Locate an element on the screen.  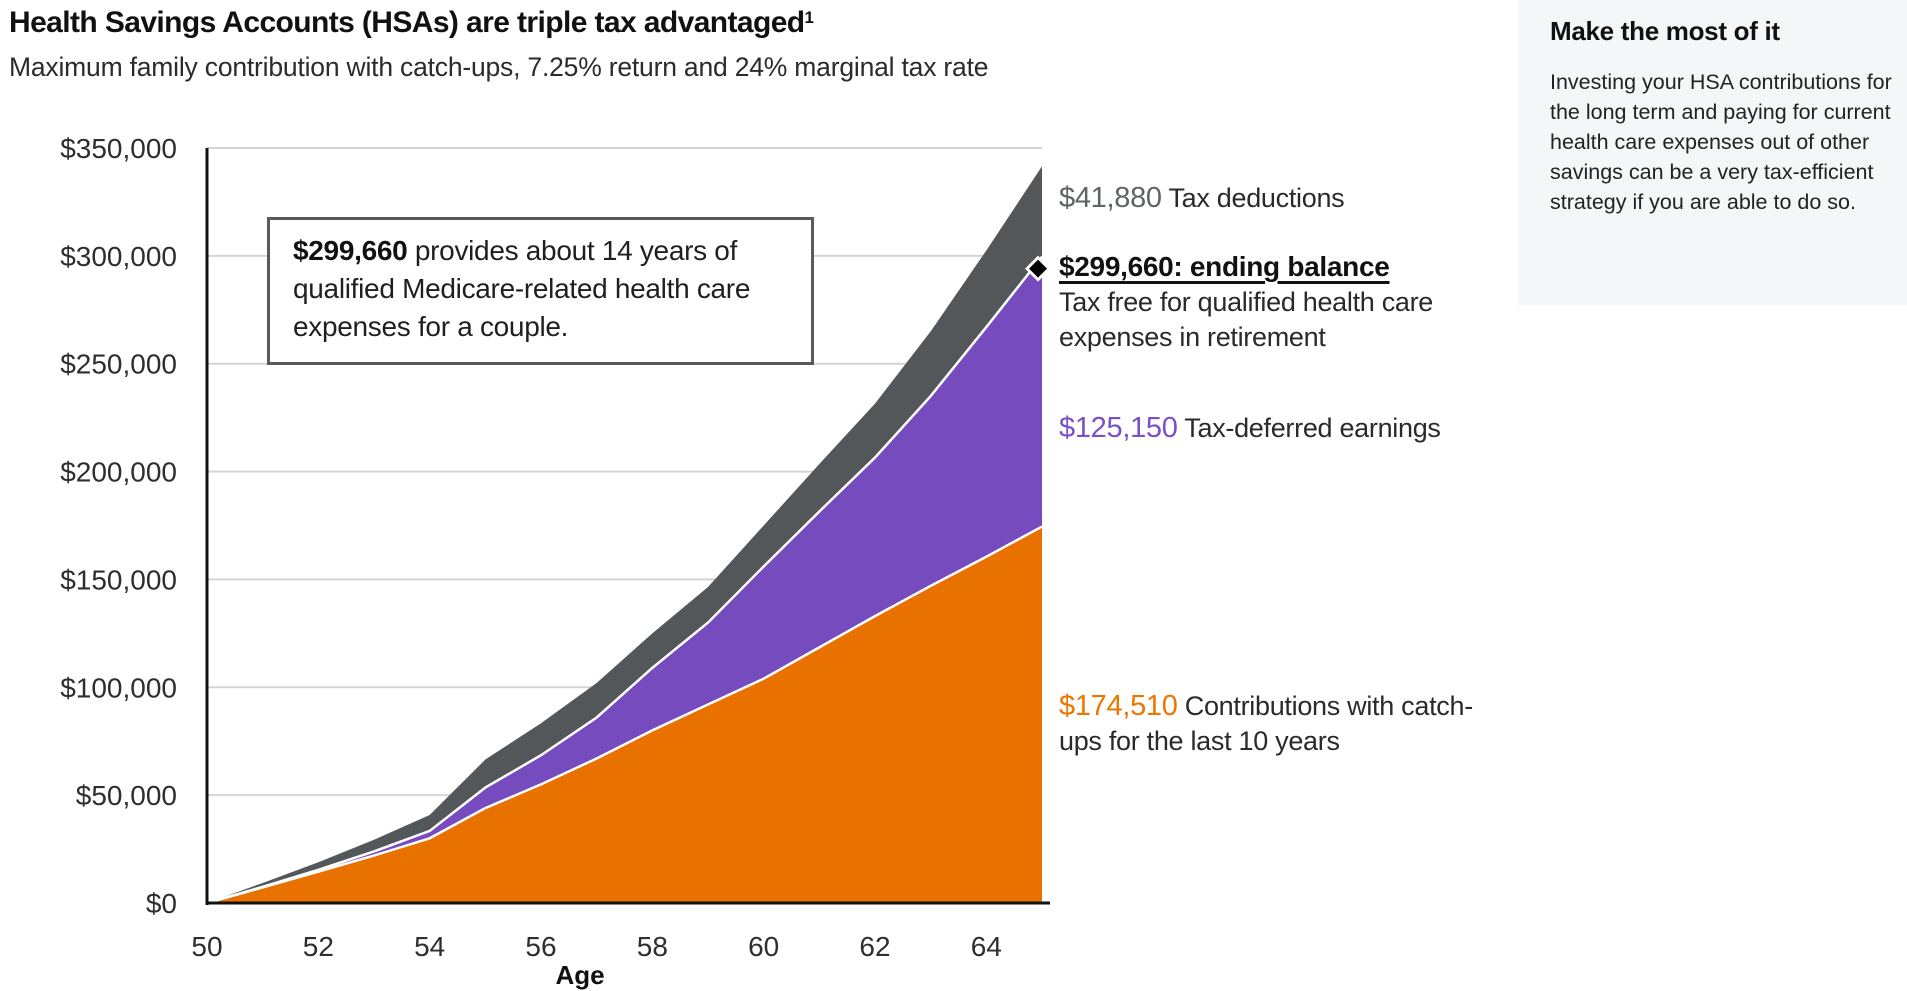
callout-amount: $299,660 is located at coordinates (350, 250).